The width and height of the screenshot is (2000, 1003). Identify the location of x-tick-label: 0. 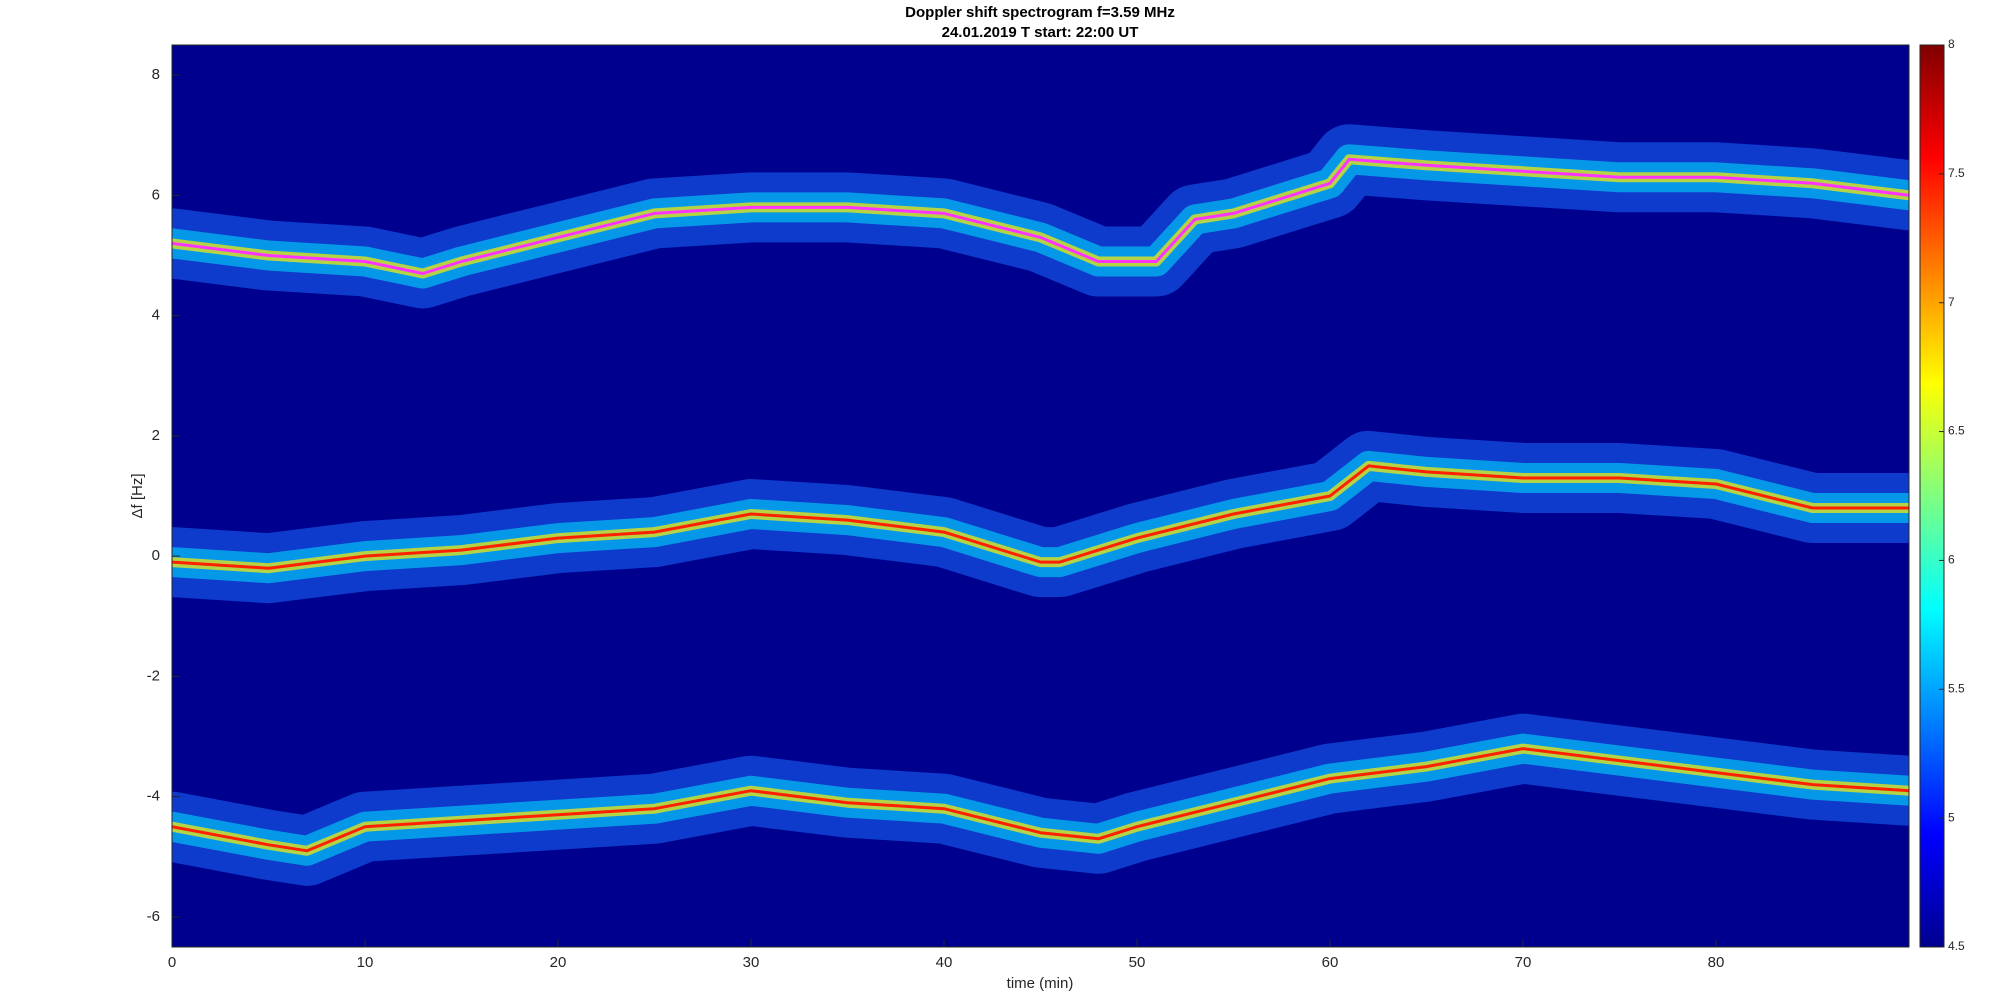
(172, 962).